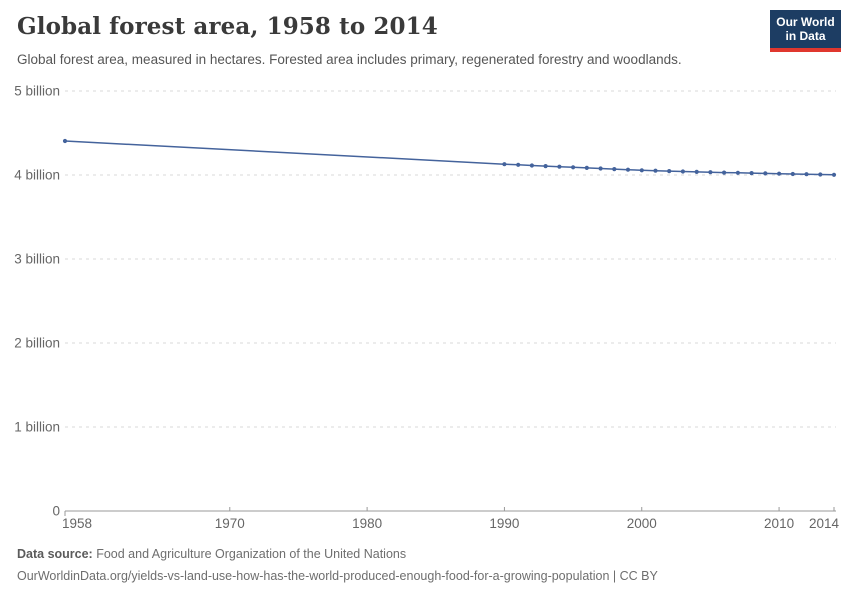  What do you see at coordinates (55, 554) in the screenshot?
I see `data-source-label: Data source:` at bounding box center [55, 554].